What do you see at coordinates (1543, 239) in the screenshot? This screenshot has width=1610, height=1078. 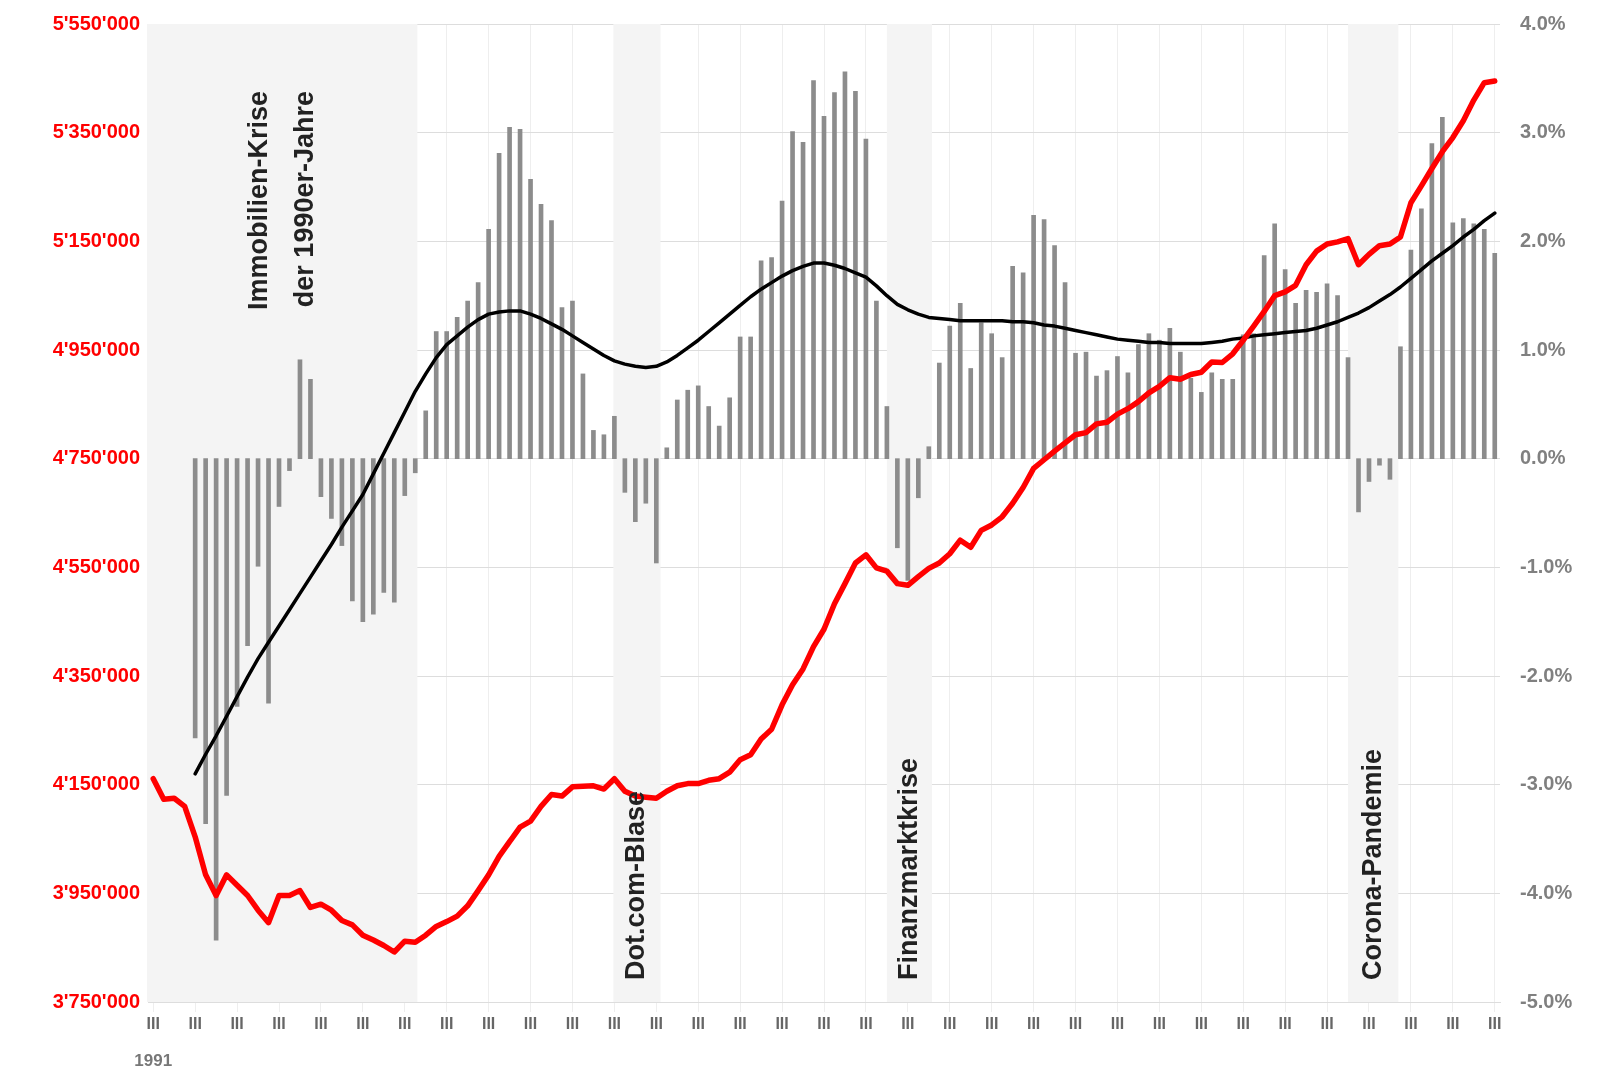 I see `y2-tick-label: 2.0%` at bounding box center [1543, 239].